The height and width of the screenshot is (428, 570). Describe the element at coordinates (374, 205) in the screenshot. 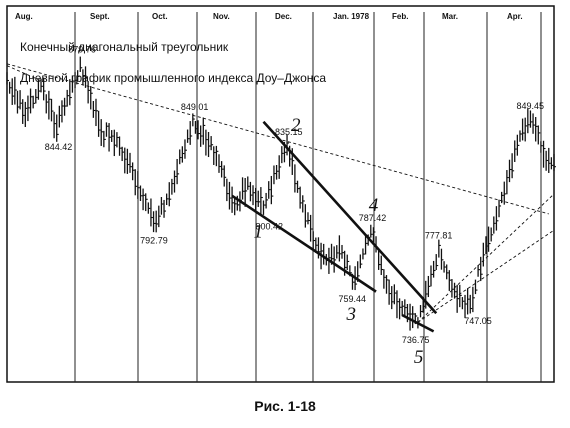

I see `wave-label: 4` at that location.